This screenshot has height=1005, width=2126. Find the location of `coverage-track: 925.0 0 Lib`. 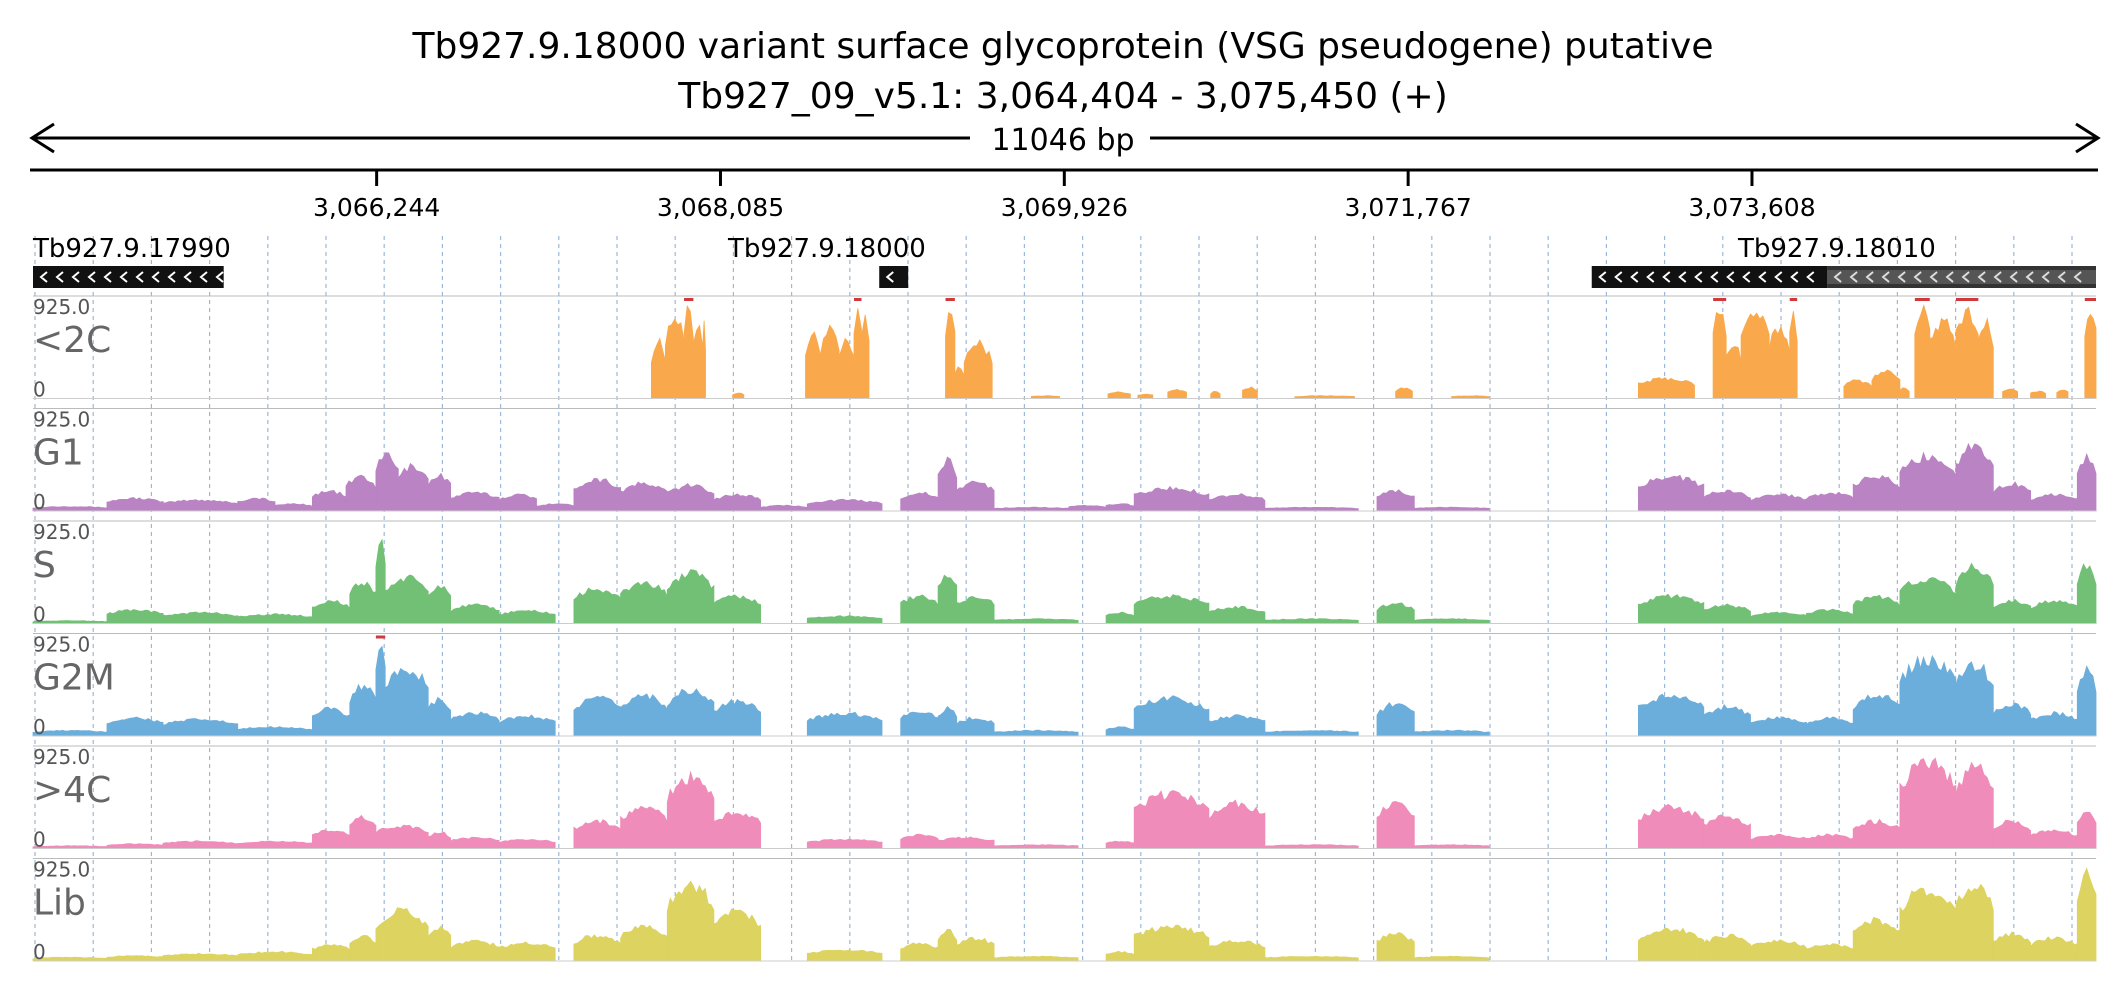

coverage-track: 925.0 0 Lib is located at coordinates (1064, 911).